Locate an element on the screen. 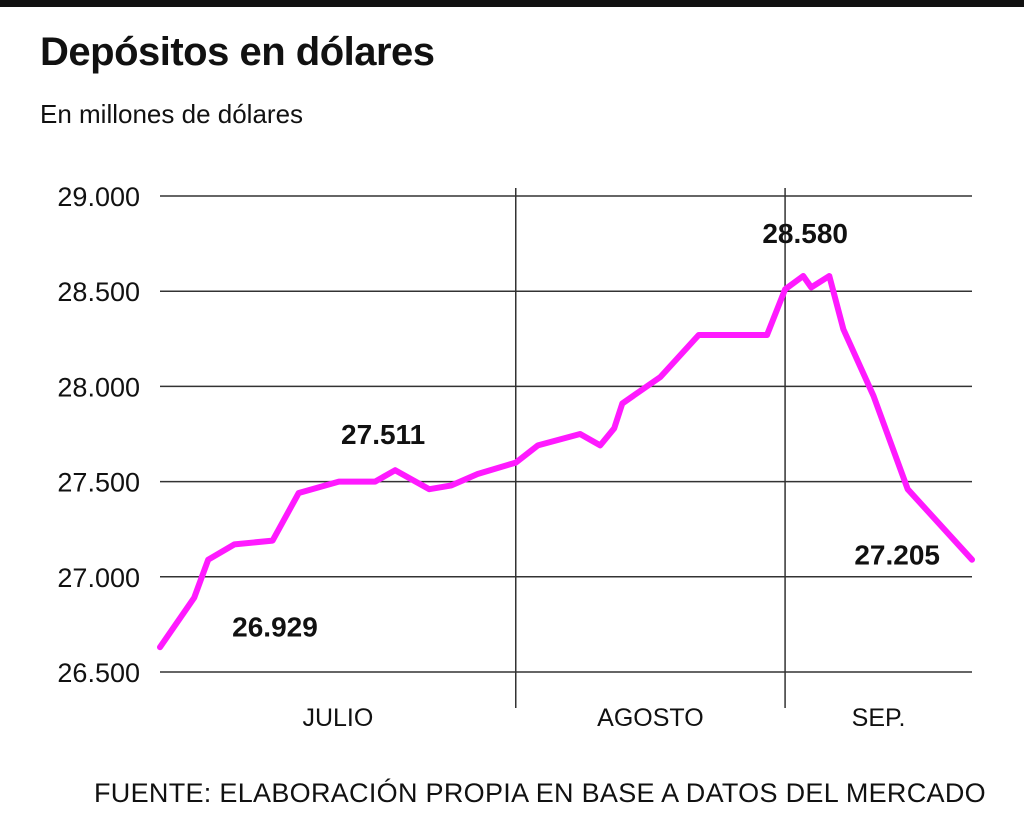 The image size is (1024, 818). y-tick-label: 27.500 is located at coordinates (98, 483).